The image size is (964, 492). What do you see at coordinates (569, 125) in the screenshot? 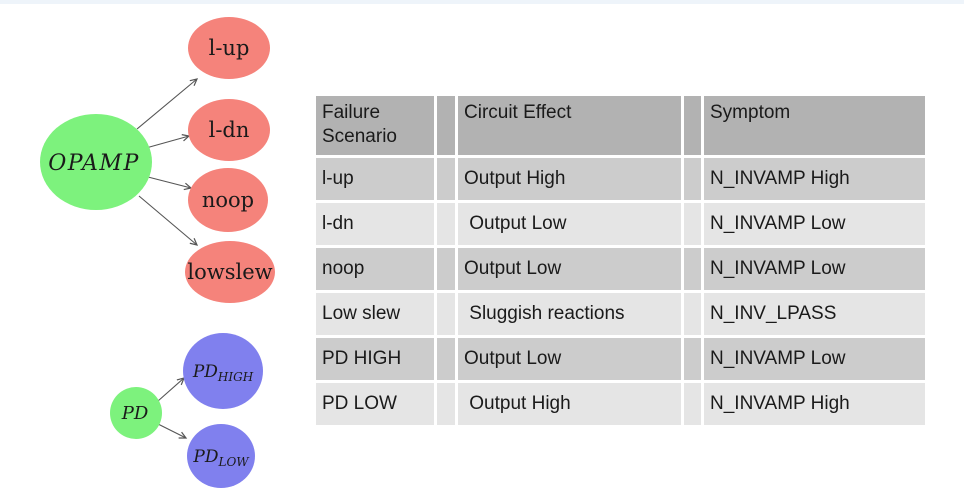
I see `header-cell: Circuit Effect` at bounding box center [569, 125].